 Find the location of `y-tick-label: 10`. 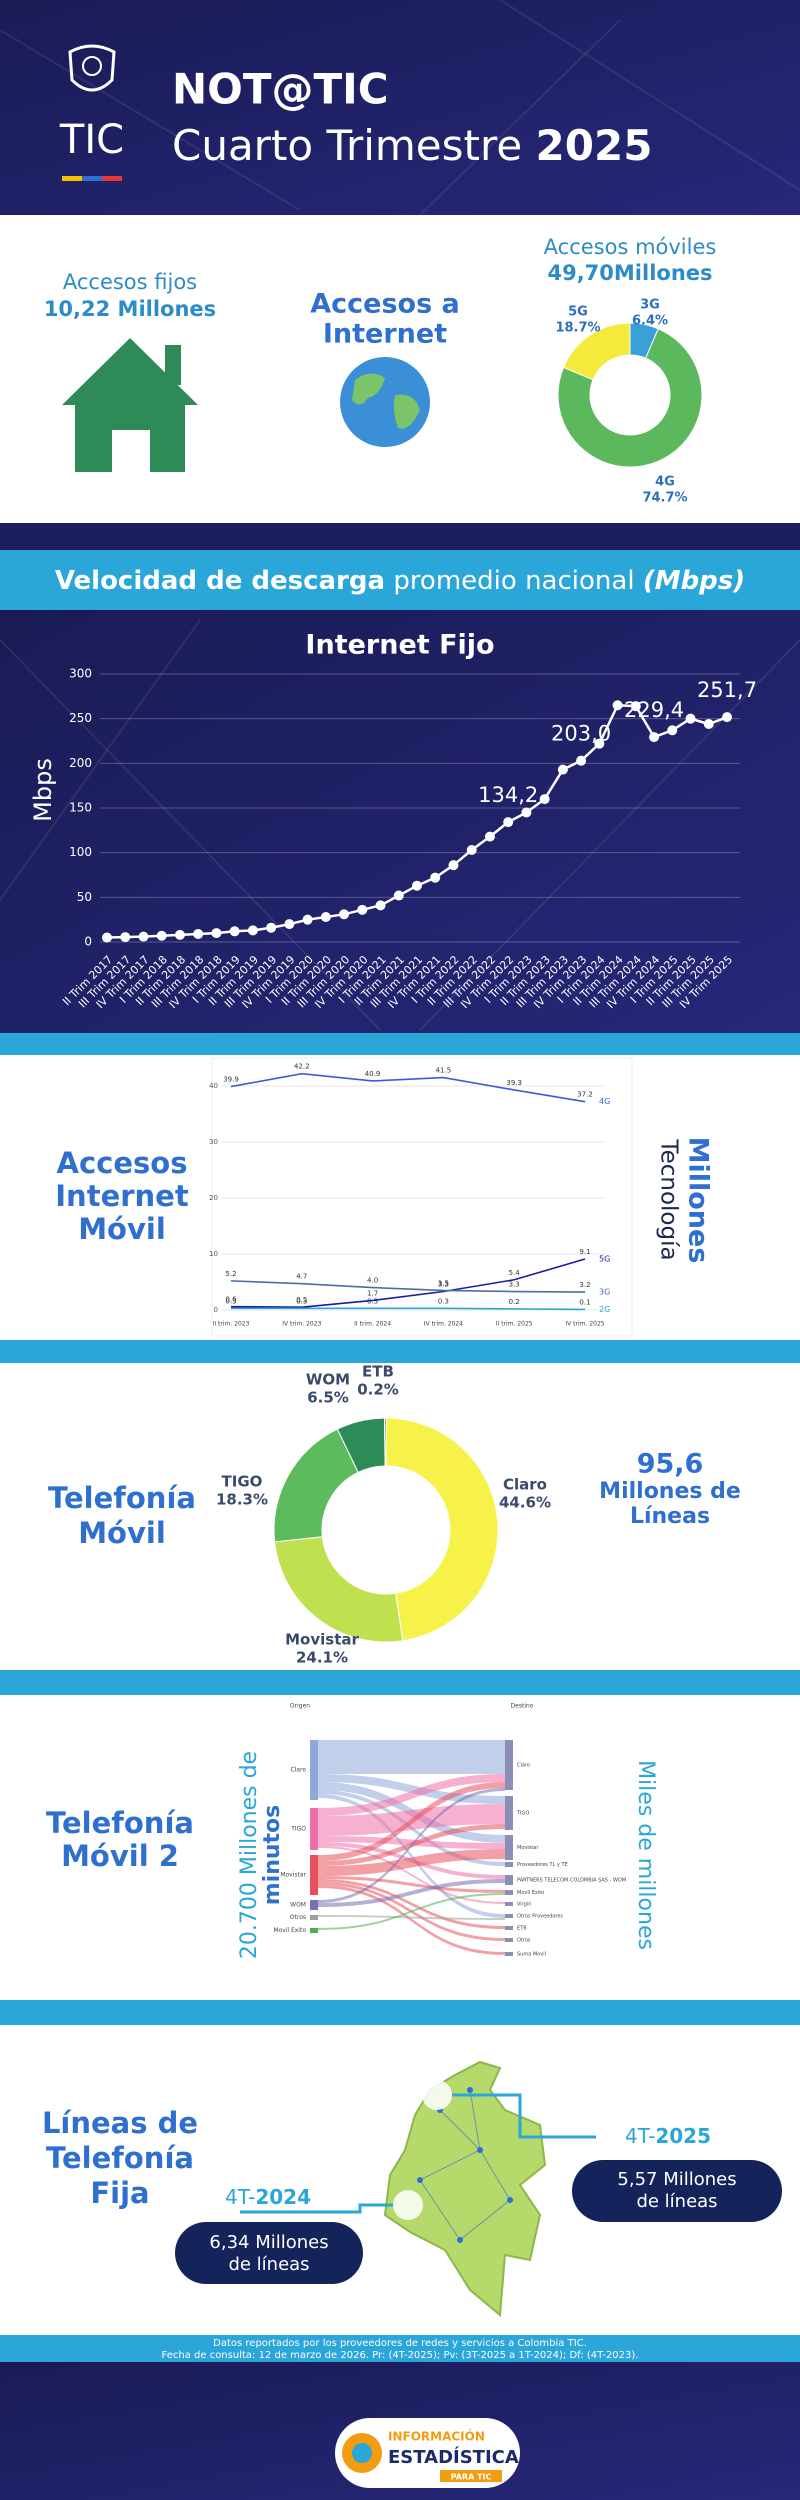

y-tick-label: 10 is located at coordinates (213, 1254).